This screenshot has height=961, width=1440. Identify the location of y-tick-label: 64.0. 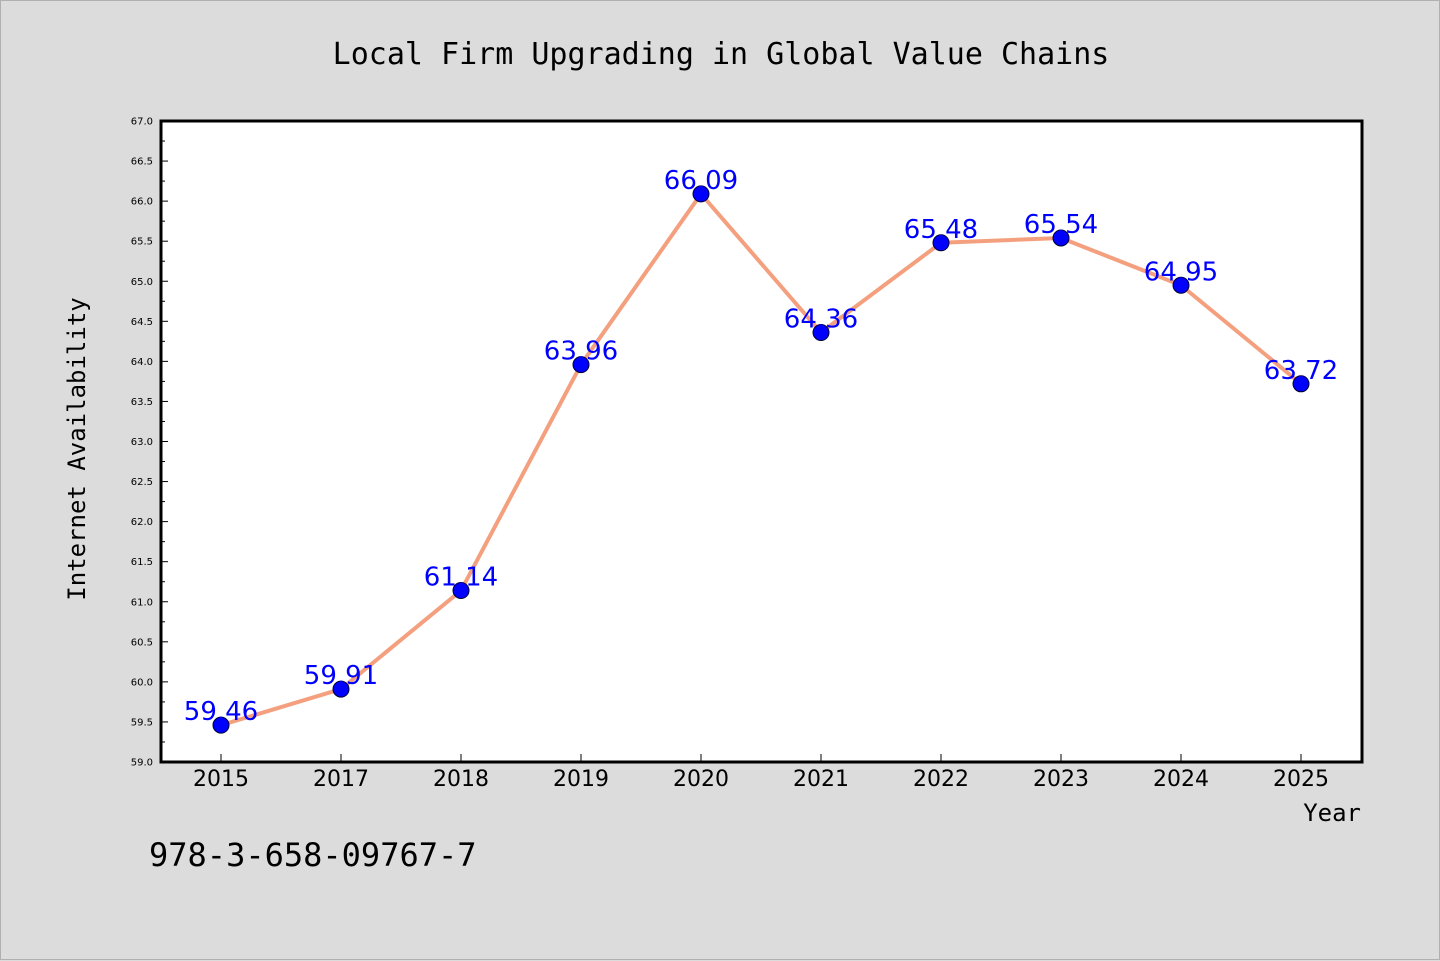
(142, 362).